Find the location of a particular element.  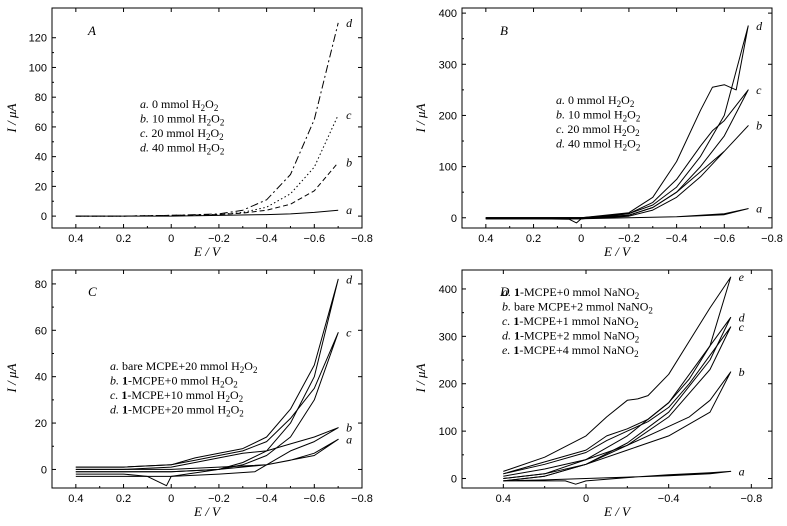

legend-entry: a. 1-MCPE+0 mmol NaNO2​ is located at coordinates (570, 293).